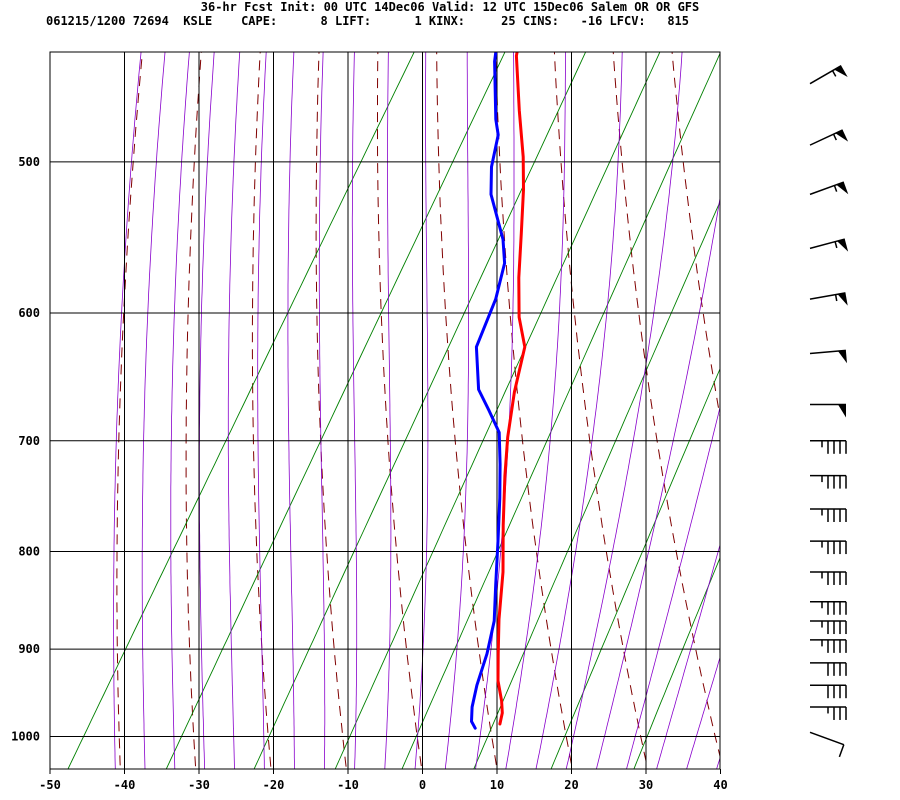 Image resolution: width=900 pixels, height=800 pixels. What do you see at coordinates (497, 785) in the screenshot?
I see `temperature-tick-label: 10` at bounding box center [497, 785].